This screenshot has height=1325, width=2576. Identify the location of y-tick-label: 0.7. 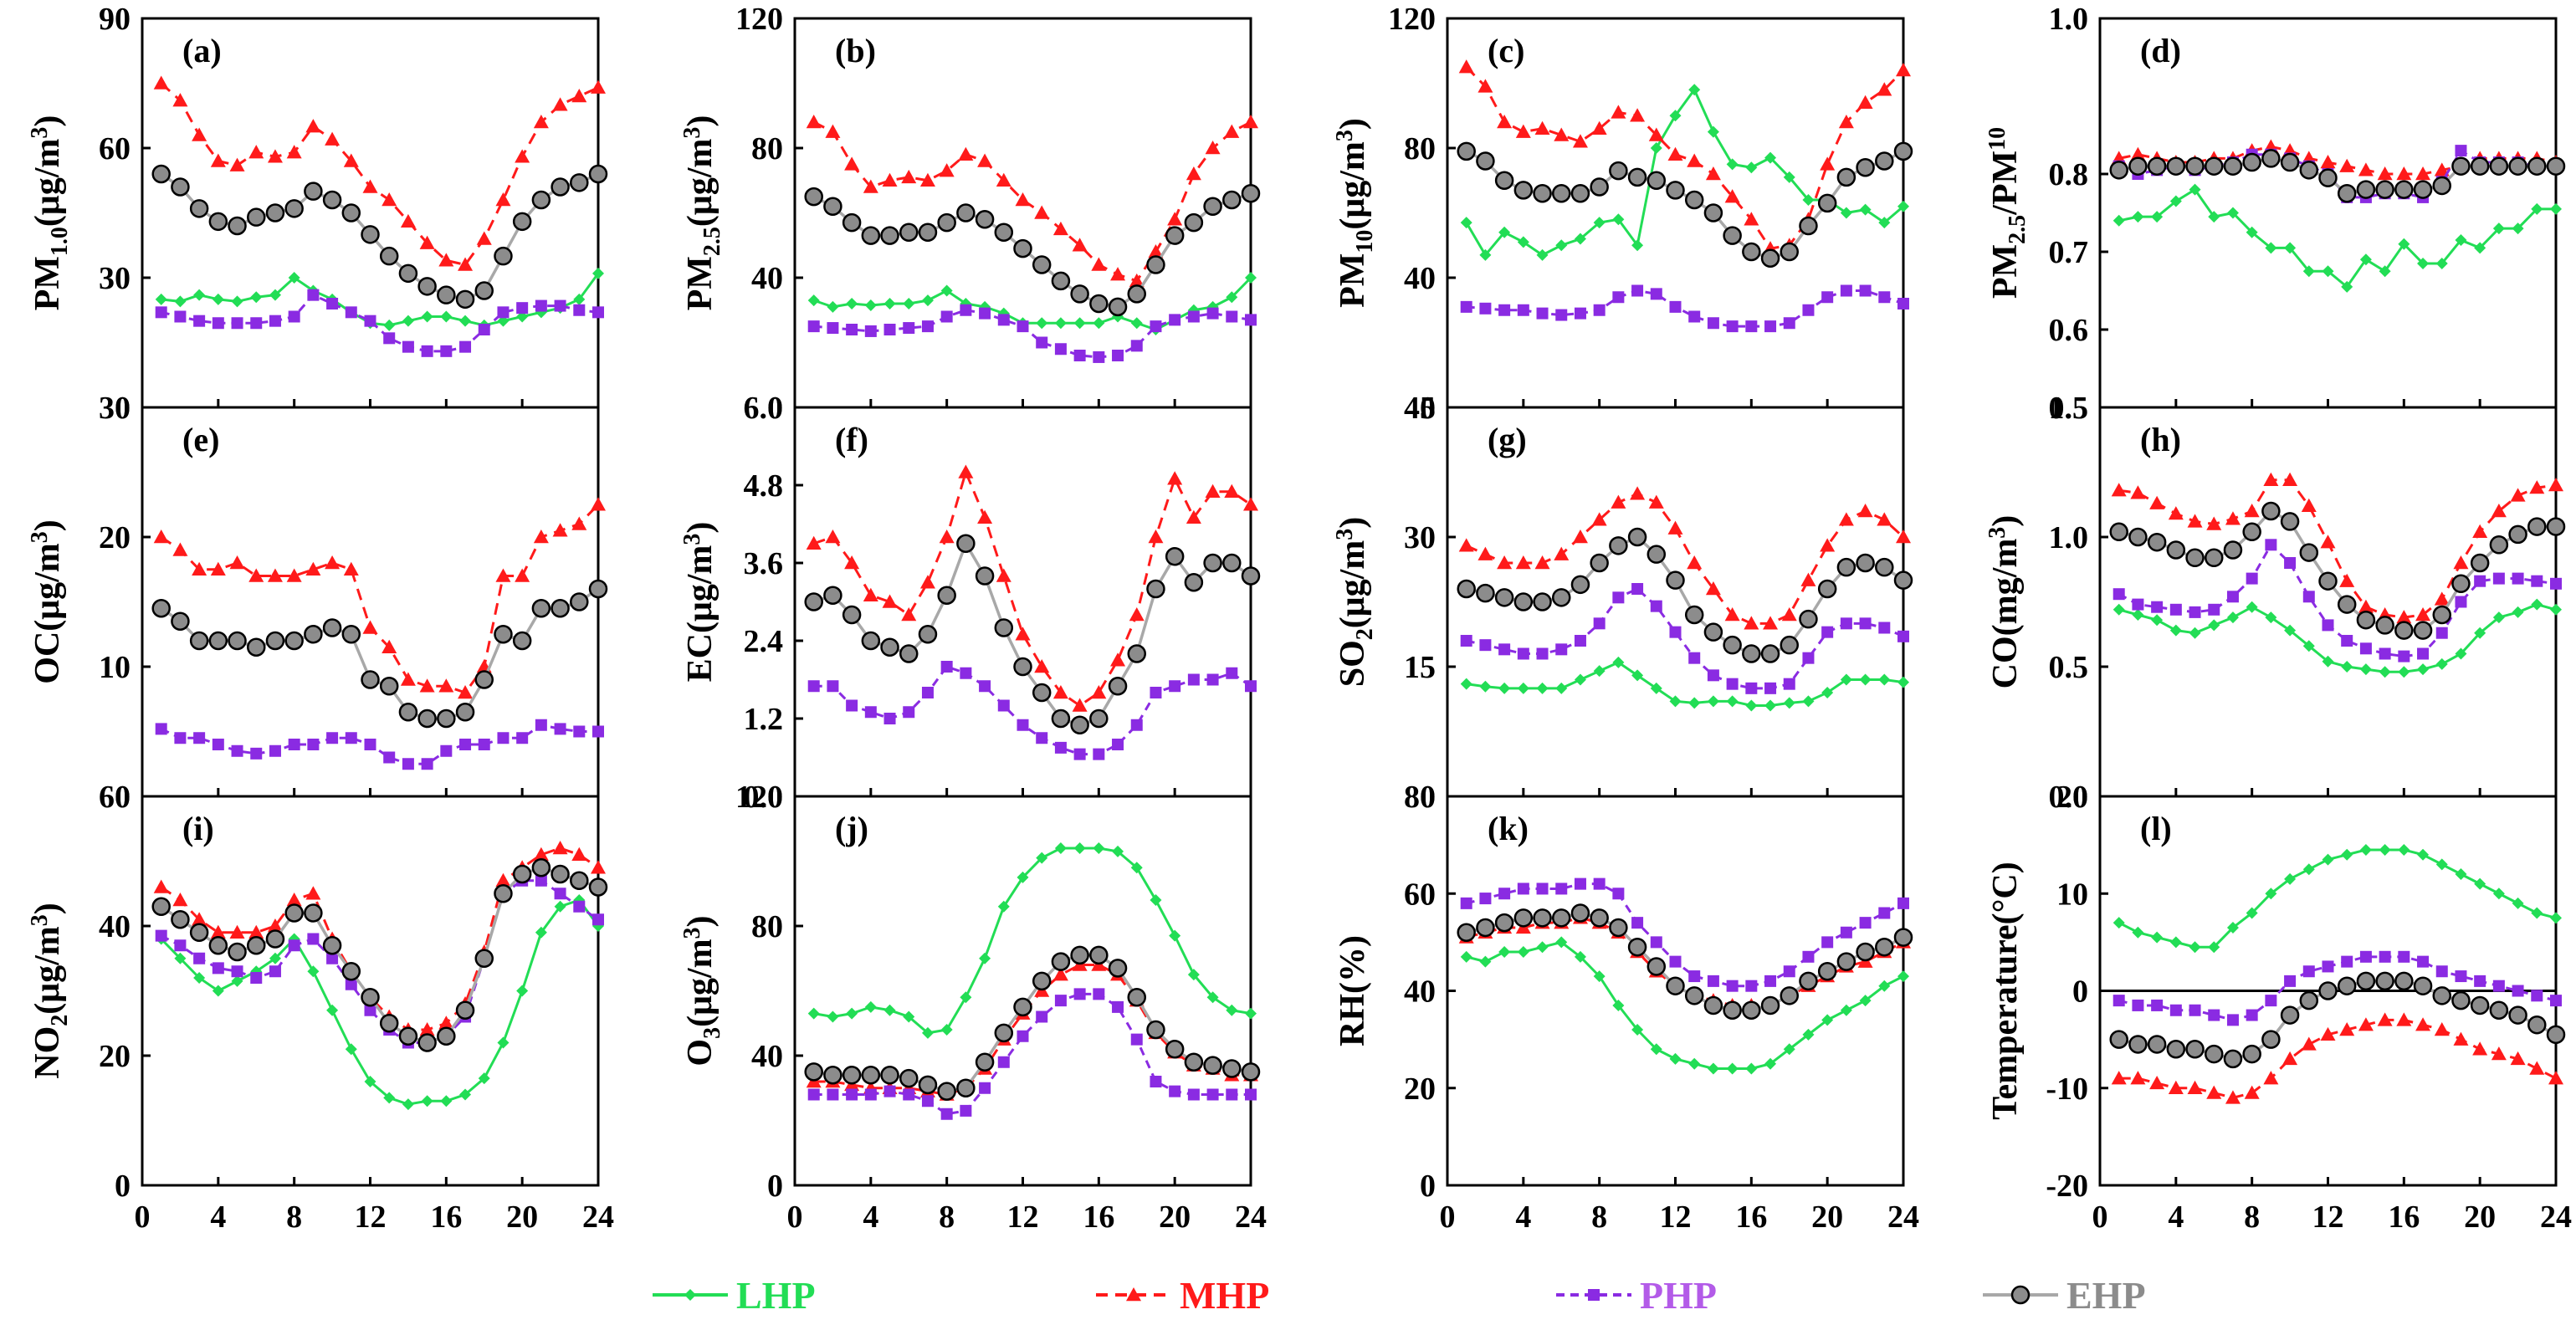
(2069, 253).